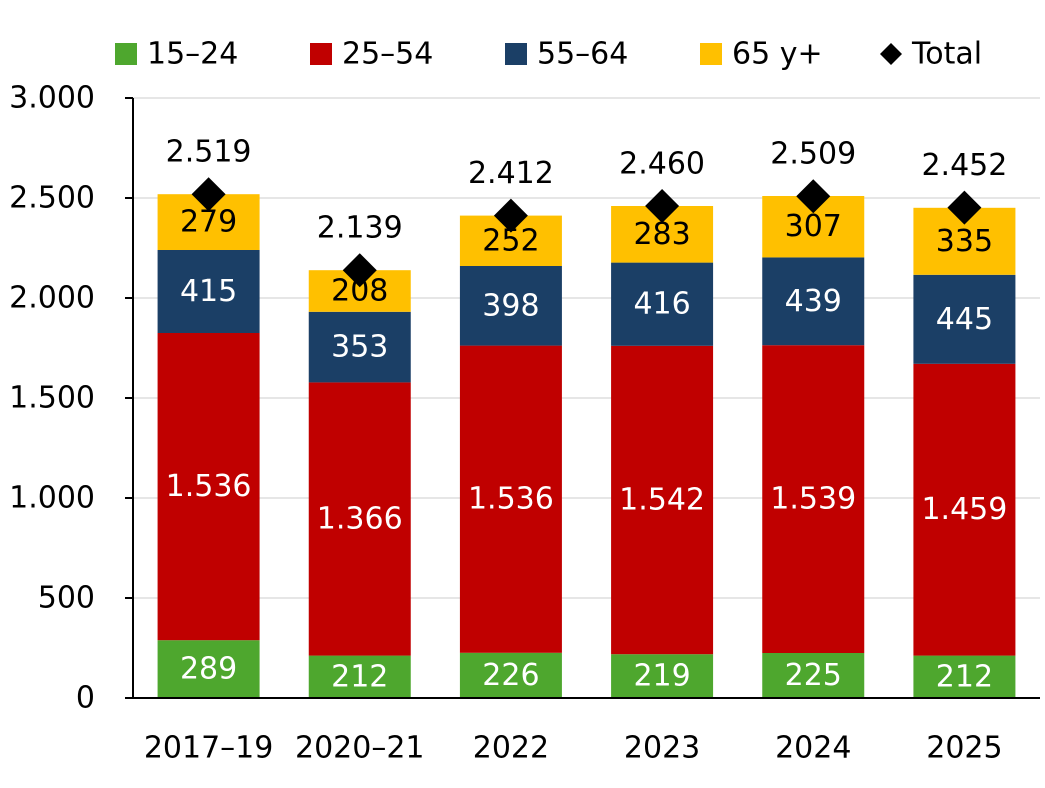  What do you see at coordinates (192, 54) in the screenshot?
I see `legend-label: 15–24` at bounding box center [192, 54].